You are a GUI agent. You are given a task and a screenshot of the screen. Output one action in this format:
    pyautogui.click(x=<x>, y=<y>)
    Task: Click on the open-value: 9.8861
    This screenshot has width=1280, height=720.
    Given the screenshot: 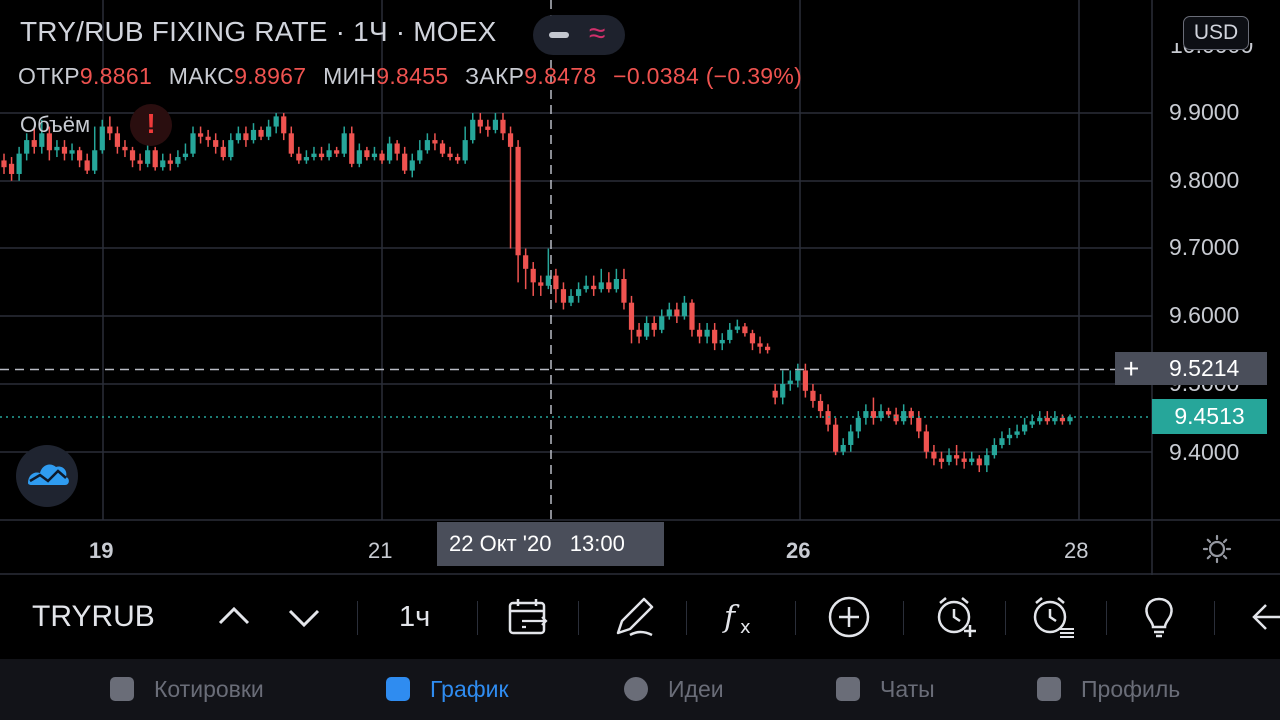 What is the action you would take?
    pyautogui.click(x=116, y=76)
    